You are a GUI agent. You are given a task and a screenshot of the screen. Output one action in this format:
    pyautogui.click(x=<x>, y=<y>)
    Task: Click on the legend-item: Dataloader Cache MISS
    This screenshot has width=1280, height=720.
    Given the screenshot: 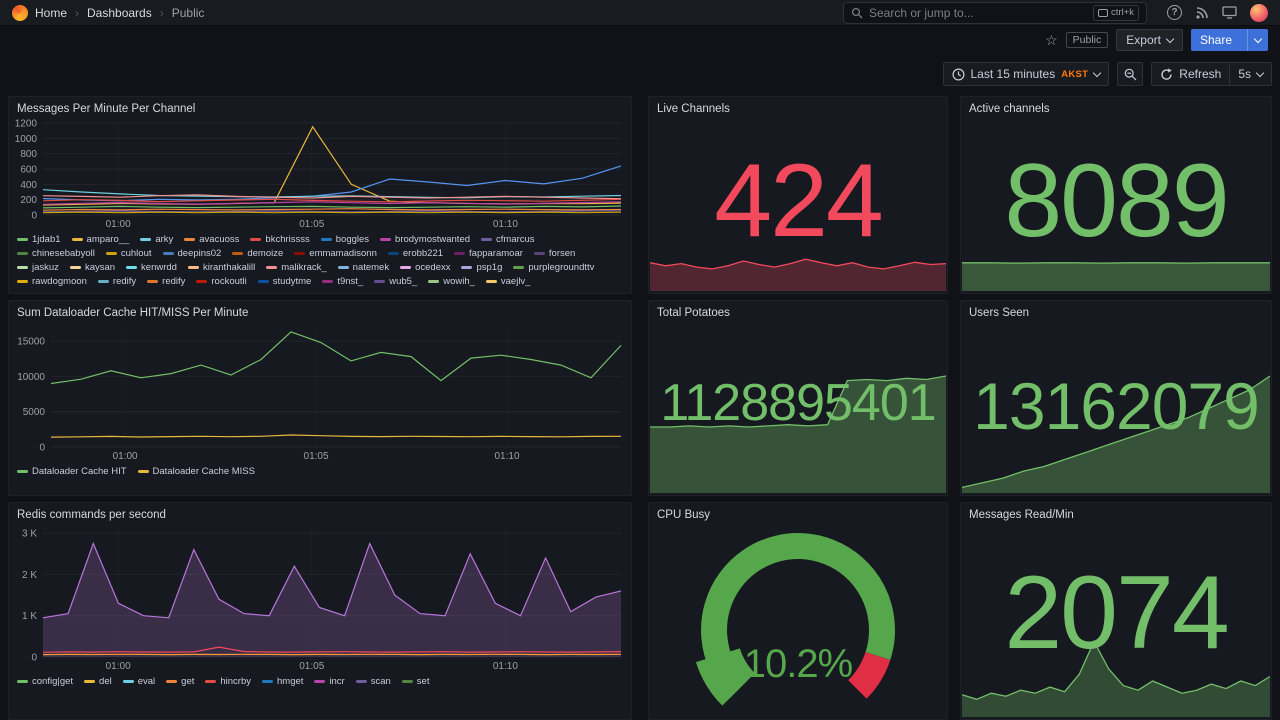 What is the action you would take?
    pyautogui.click(x=196, y=471)
    